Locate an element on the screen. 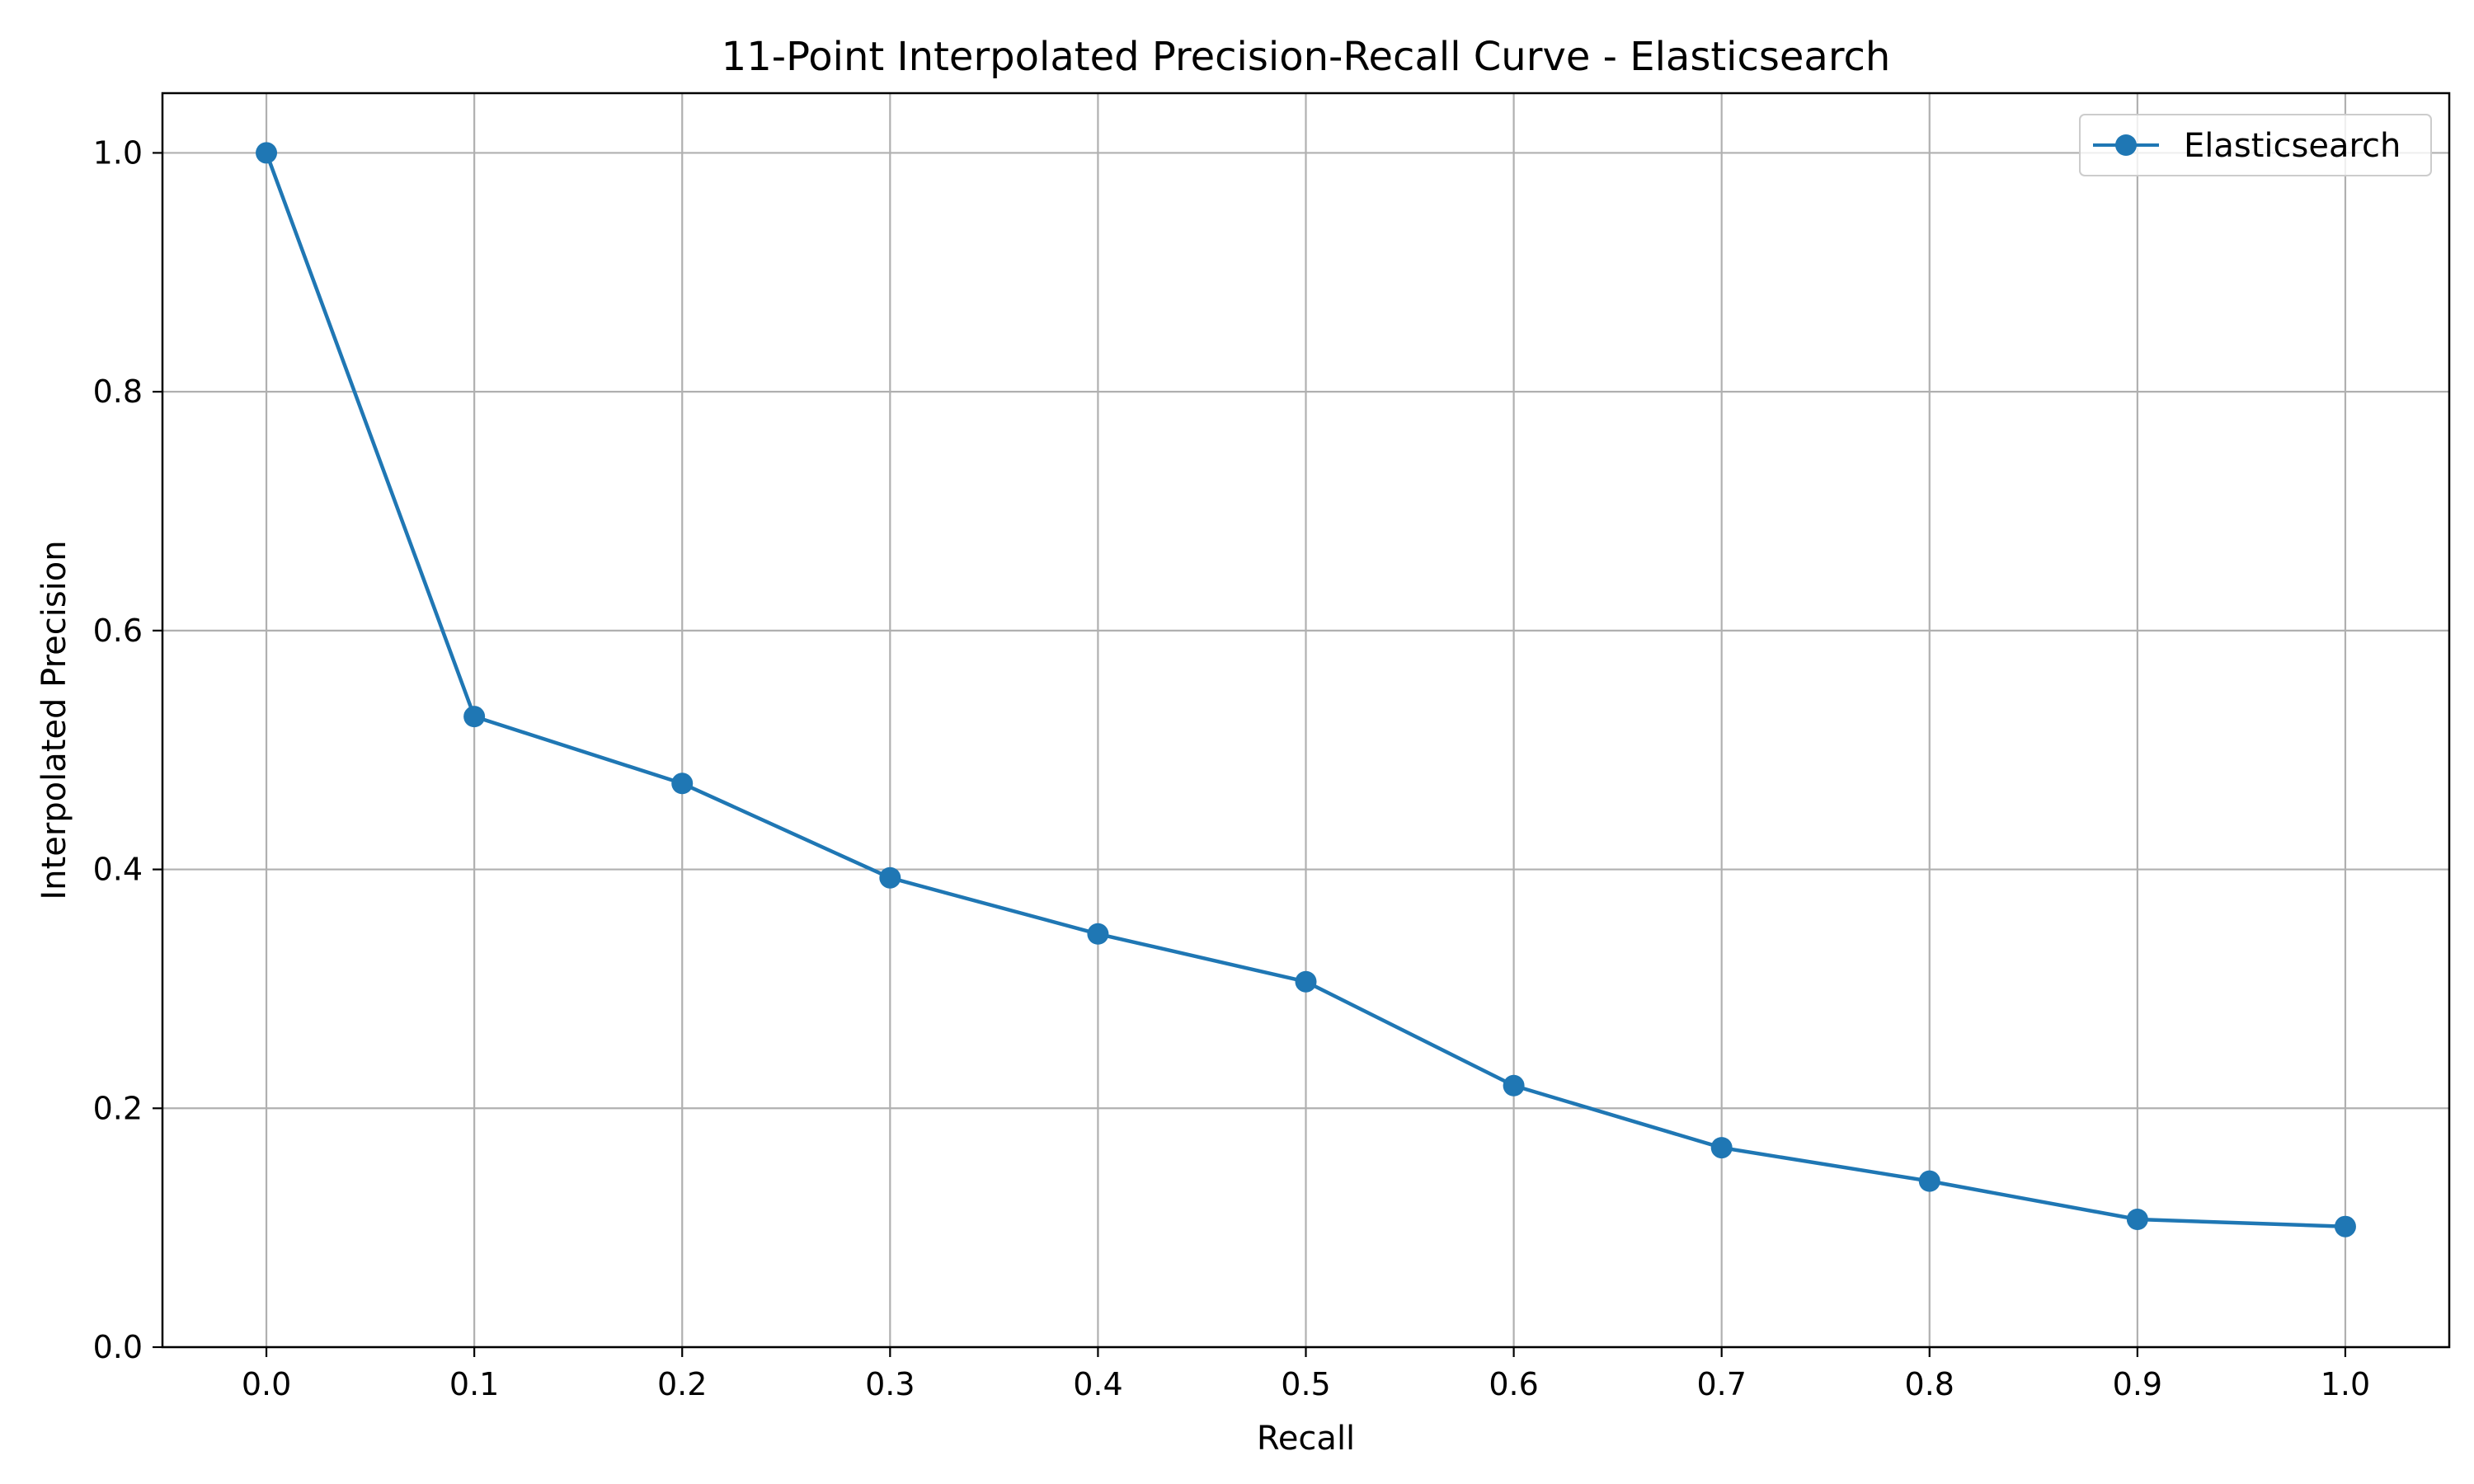 This screenshot has height=1484, width=2474. legend-marker is located at coordinates (2126, 145).